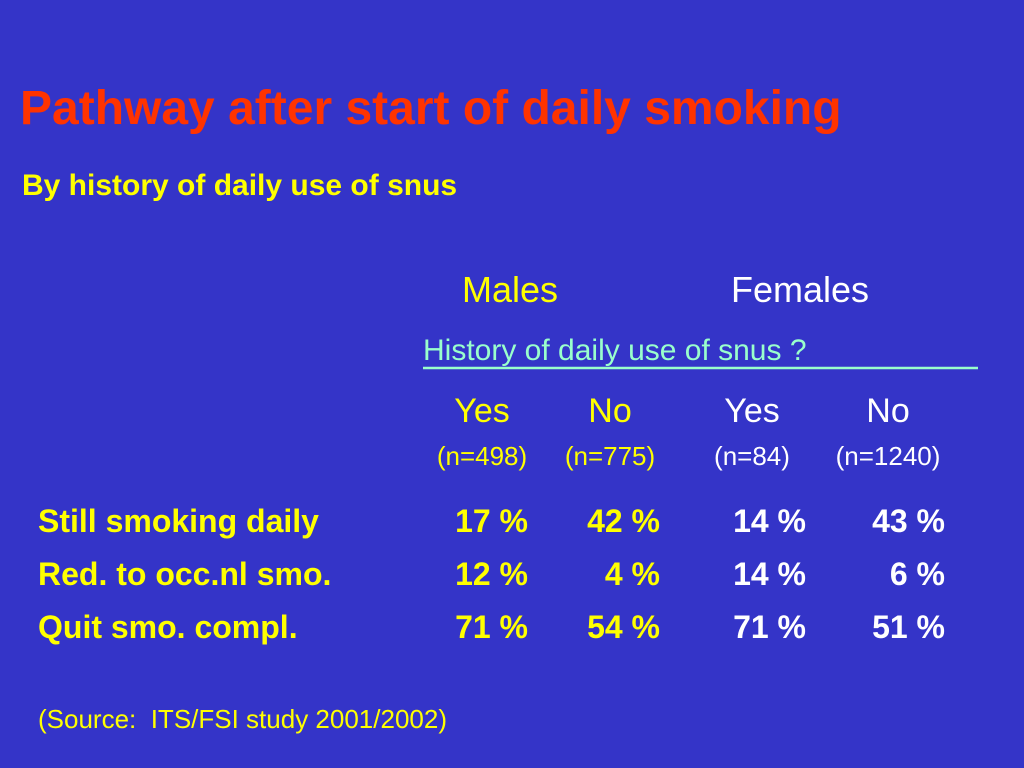 The width and height of the screenshot is (1024, 768). What do you see at coordinates (623, 521) in the screenshot?
I see `cell: 42 %` at bounding box center [623, 521].